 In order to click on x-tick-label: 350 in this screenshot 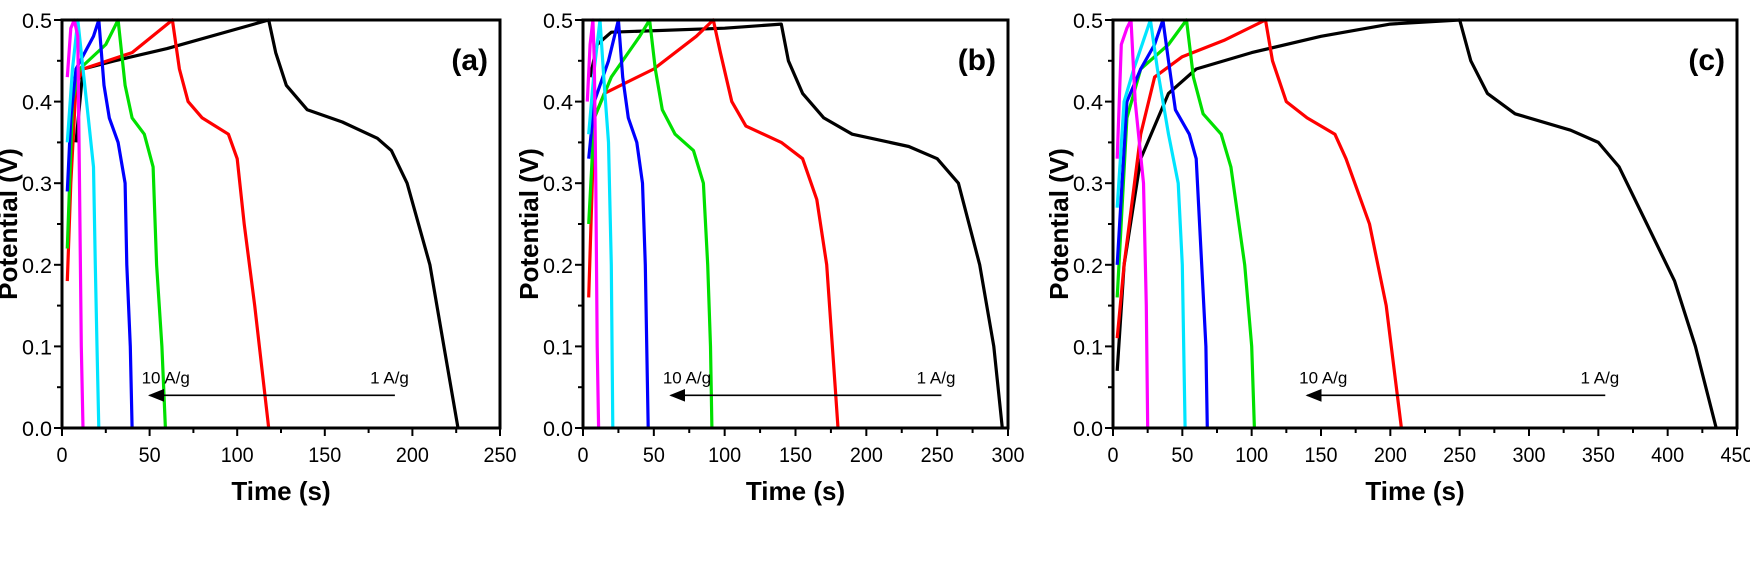, I will do `click(1598, 455)`.